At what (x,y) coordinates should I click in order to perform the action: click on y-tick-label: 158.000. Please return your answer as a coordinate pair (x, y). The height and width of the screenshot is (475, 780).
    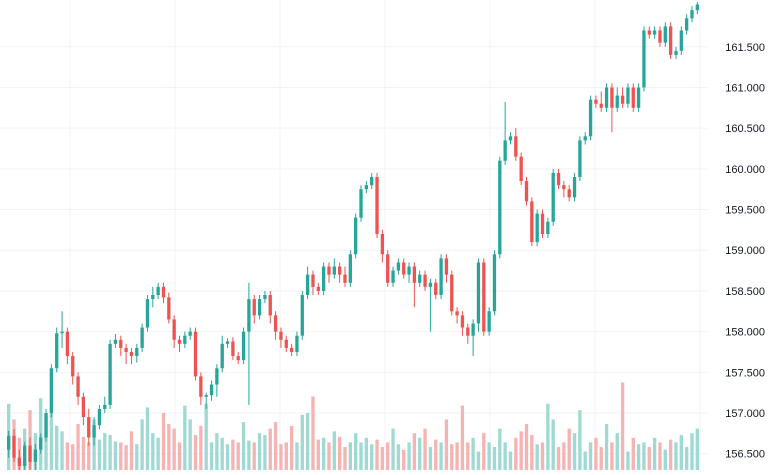
    Looking at the image, I should click on (745, 333).